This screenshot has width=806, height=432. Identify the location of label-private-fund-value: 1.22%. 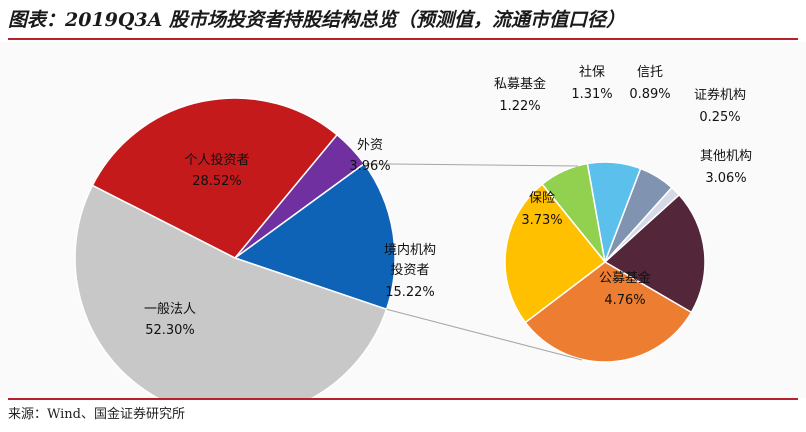
(519, 106).